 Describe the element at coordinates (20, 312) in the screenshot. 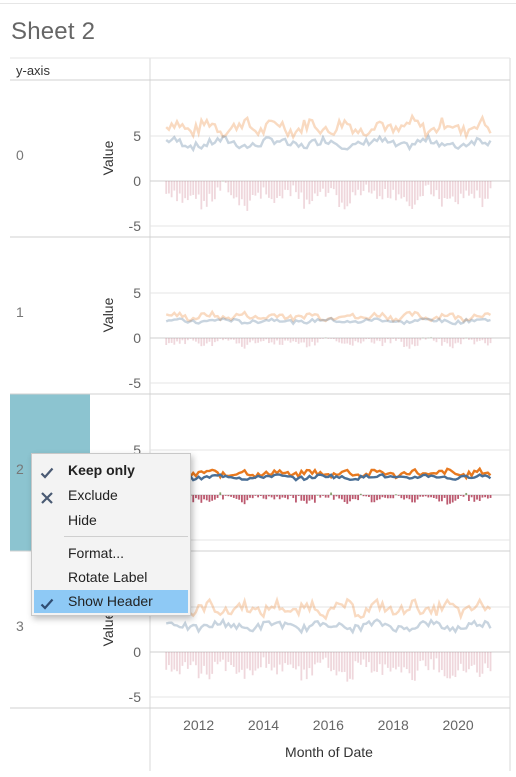

I see `row-header-label: 1` at that location.